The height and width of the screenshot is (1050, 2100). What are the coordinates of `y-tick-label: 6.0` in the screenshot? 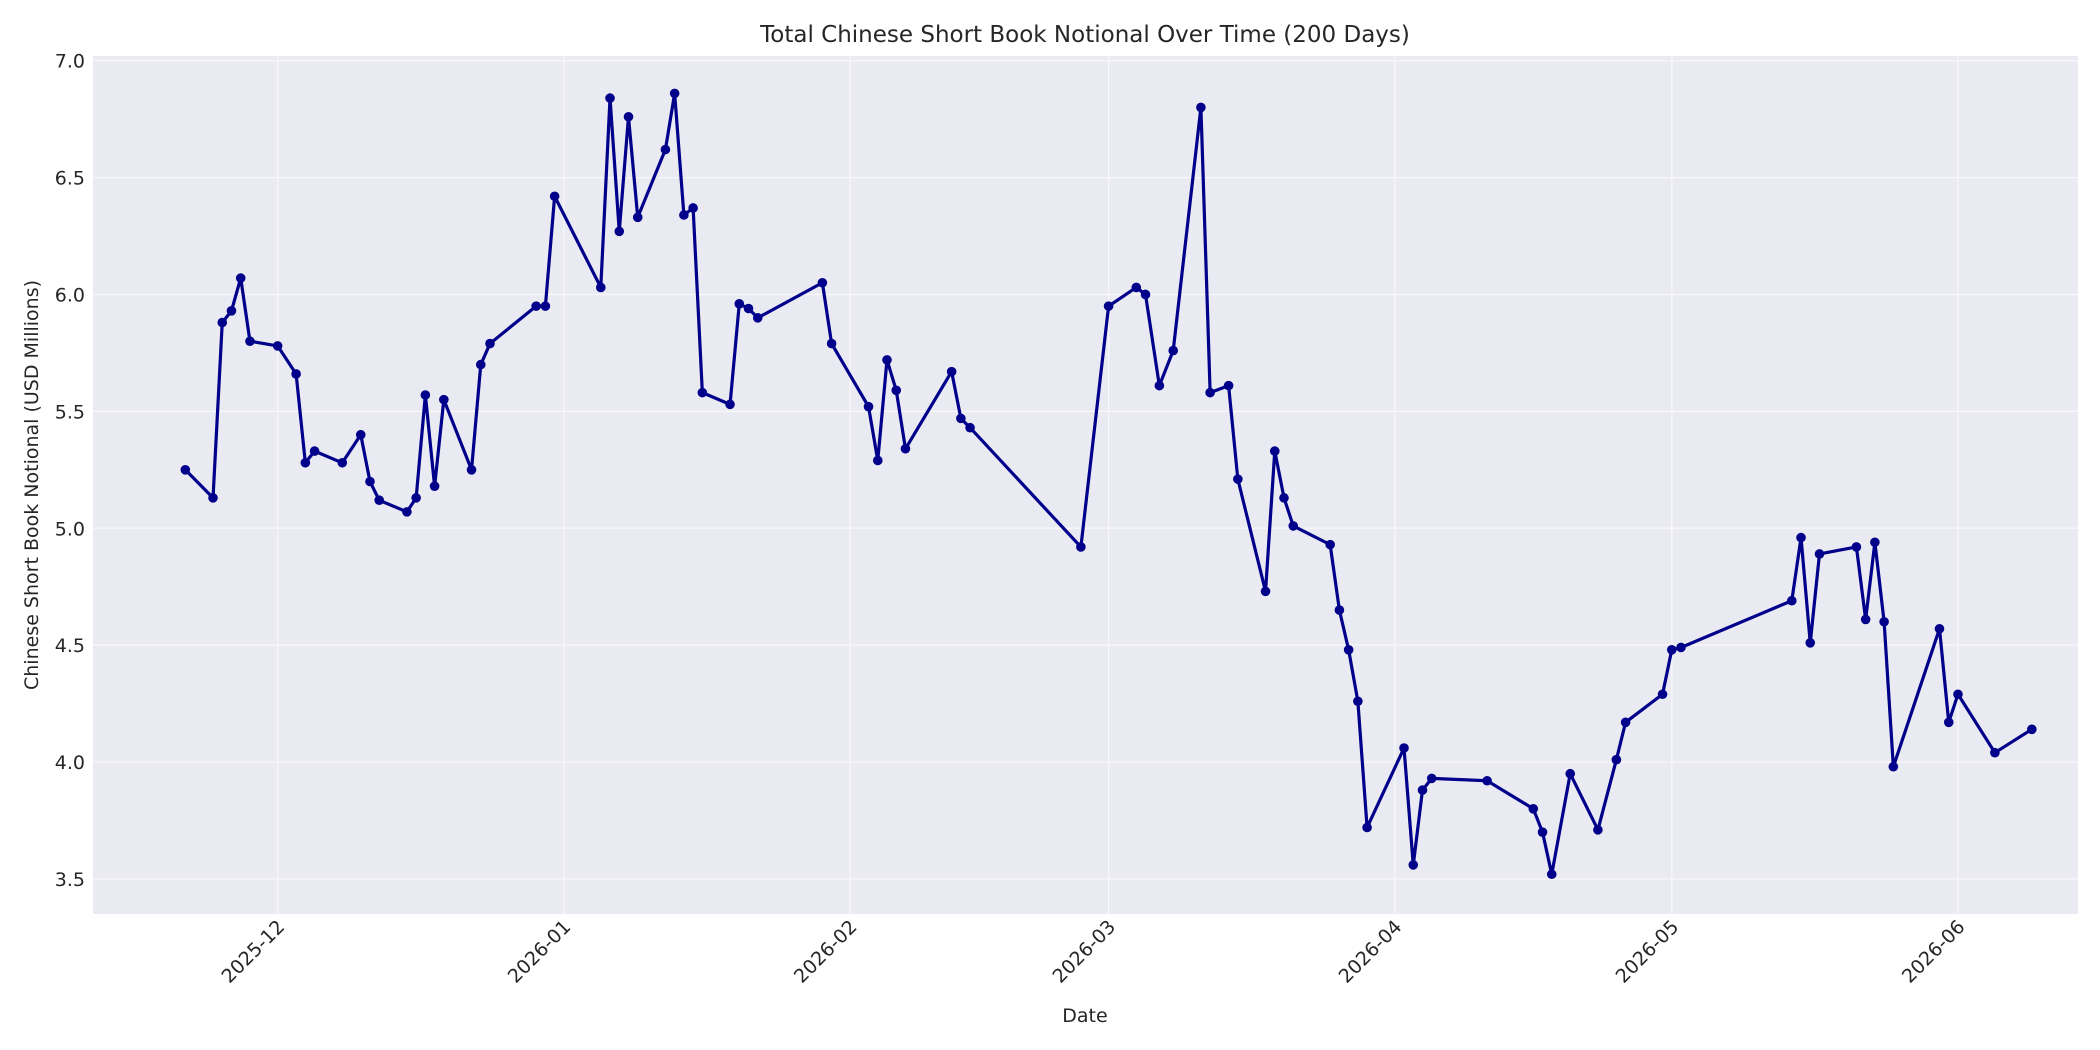 It's located at (70, 295).